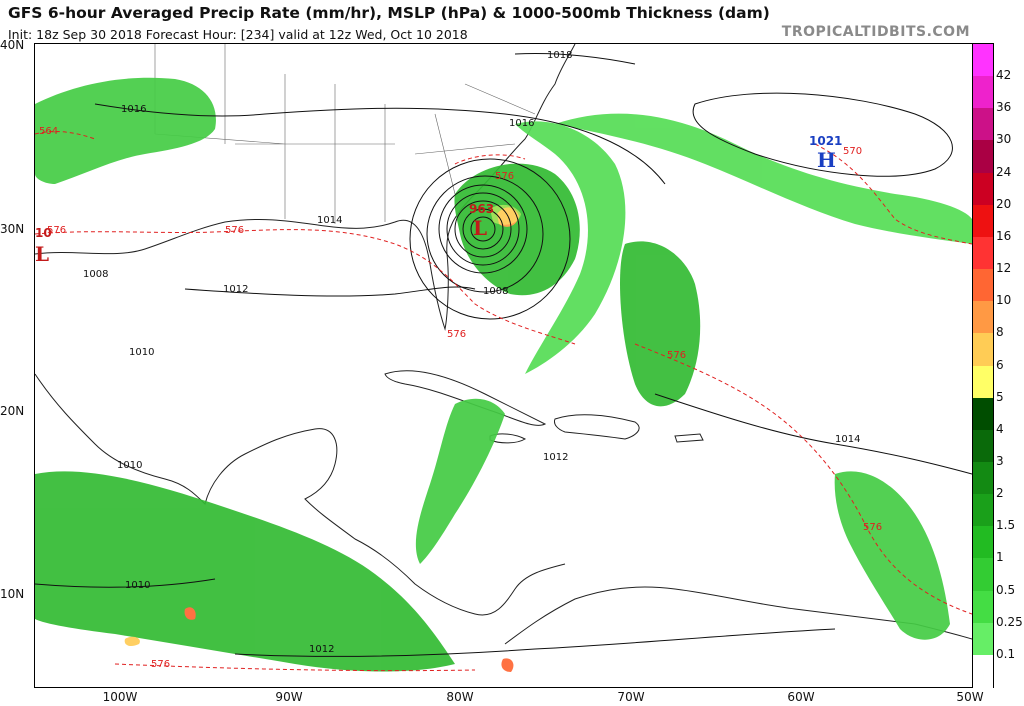 The image size is (1024, 706). Describe the element at coordinates (480, 228) in the screenshot. I see `low-center-main: L` at that location.